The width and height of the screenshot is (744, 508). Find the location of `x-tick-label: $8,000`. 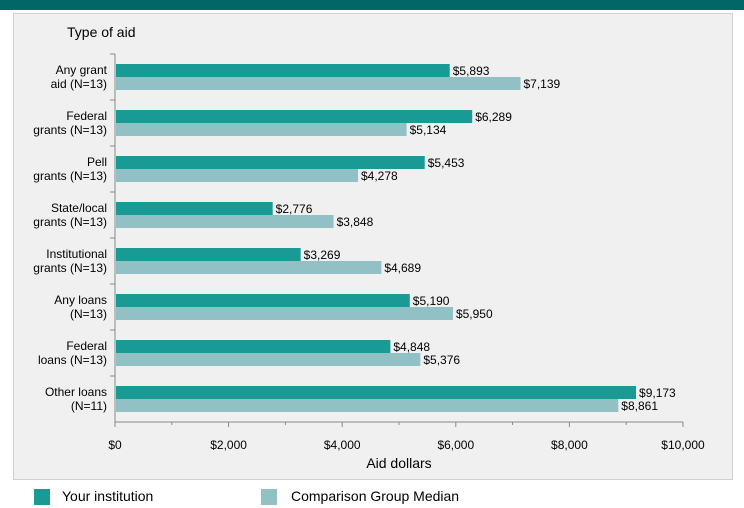

x-tick-label: $8,000 is located at coordinates (569, 445).